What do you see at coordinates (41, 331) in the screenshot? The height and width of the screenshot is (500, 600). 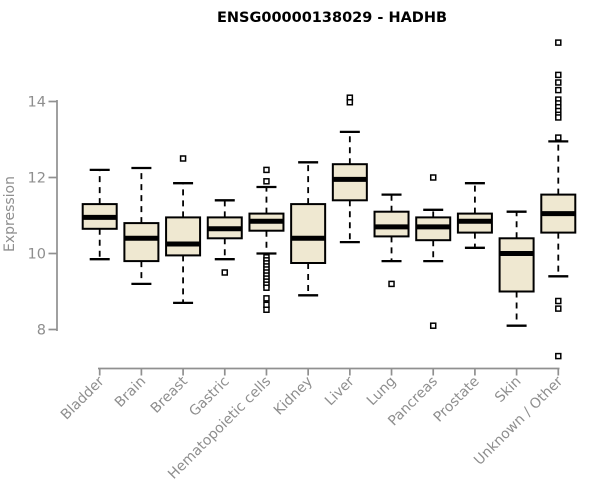 I see `y-tick-label: 8` at bounding box center [41, 331].